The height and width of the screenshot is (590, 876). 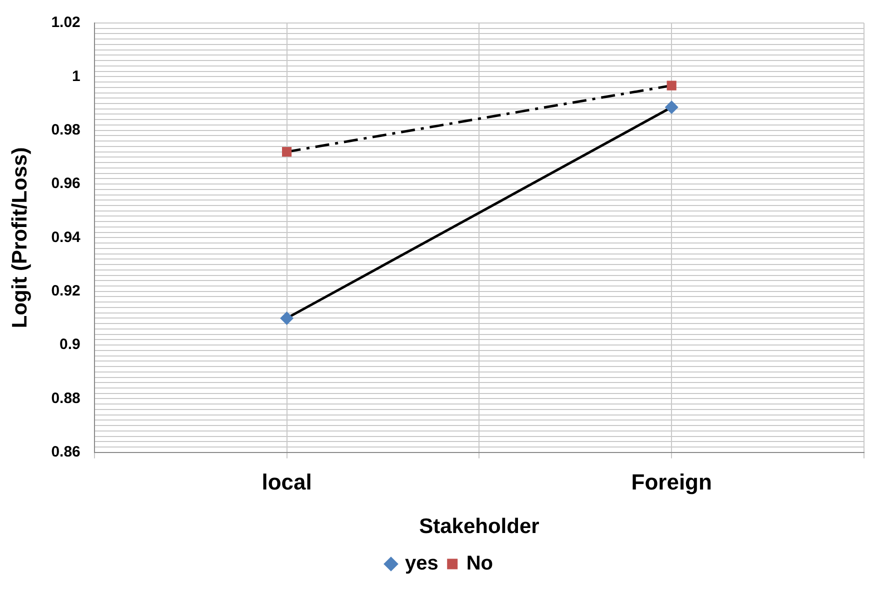 I want to click on x-tick-label: Foreign, so click(x=671, y=482).